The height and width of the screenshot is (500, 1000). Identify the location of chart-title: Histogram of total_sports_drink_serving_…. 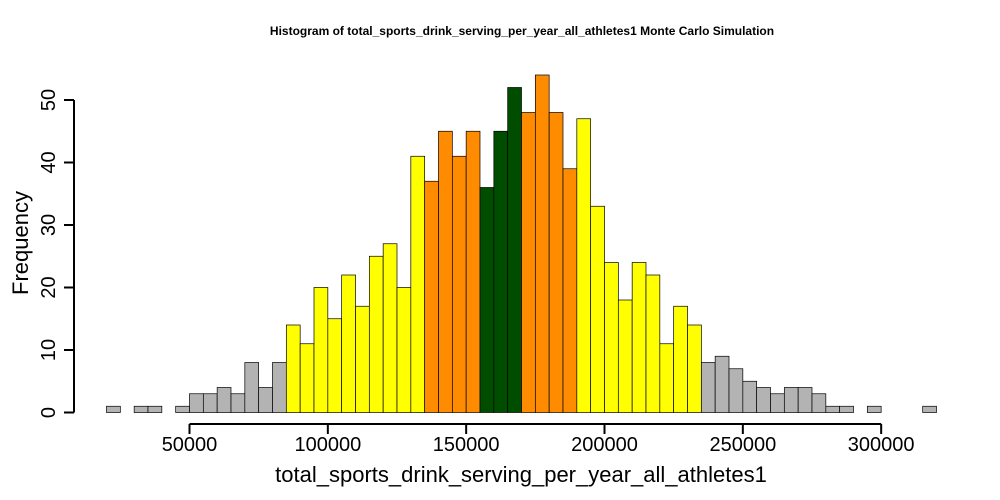
(522, 31).